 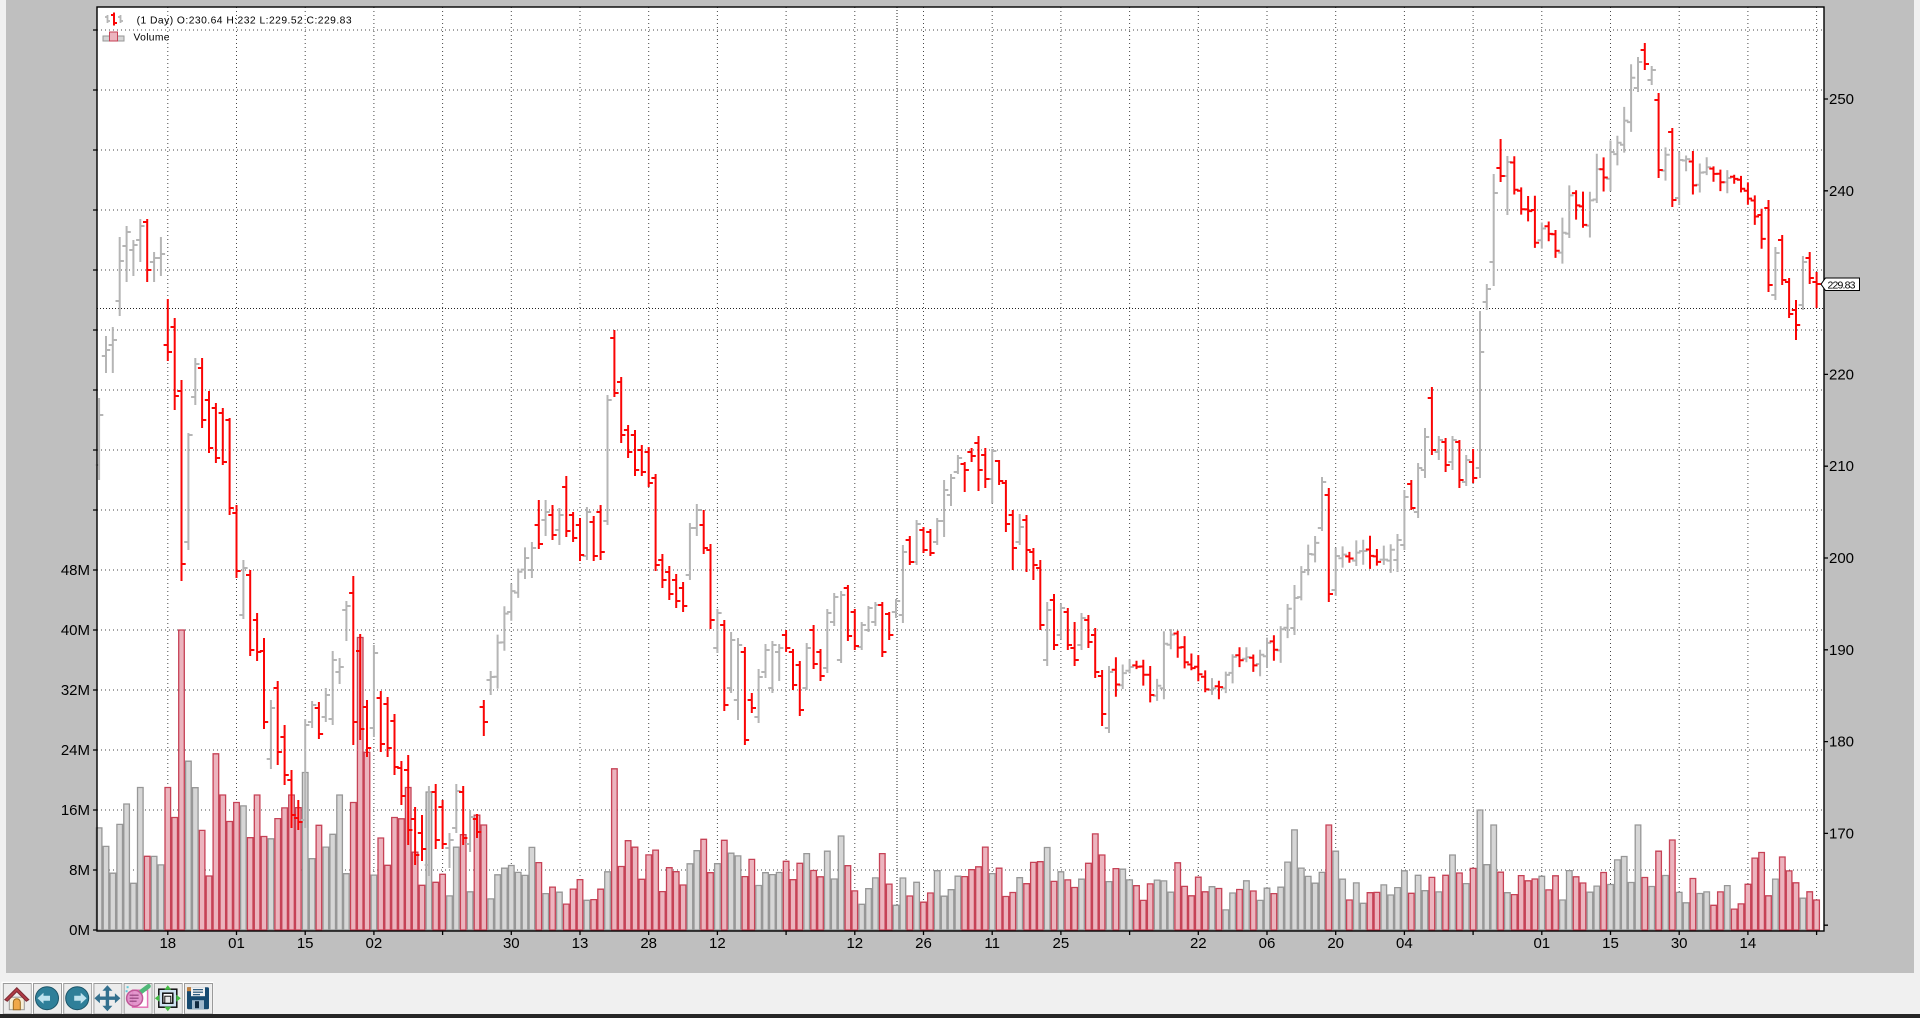 I want to click on svg-text: 26, so click(x=923, y=943).